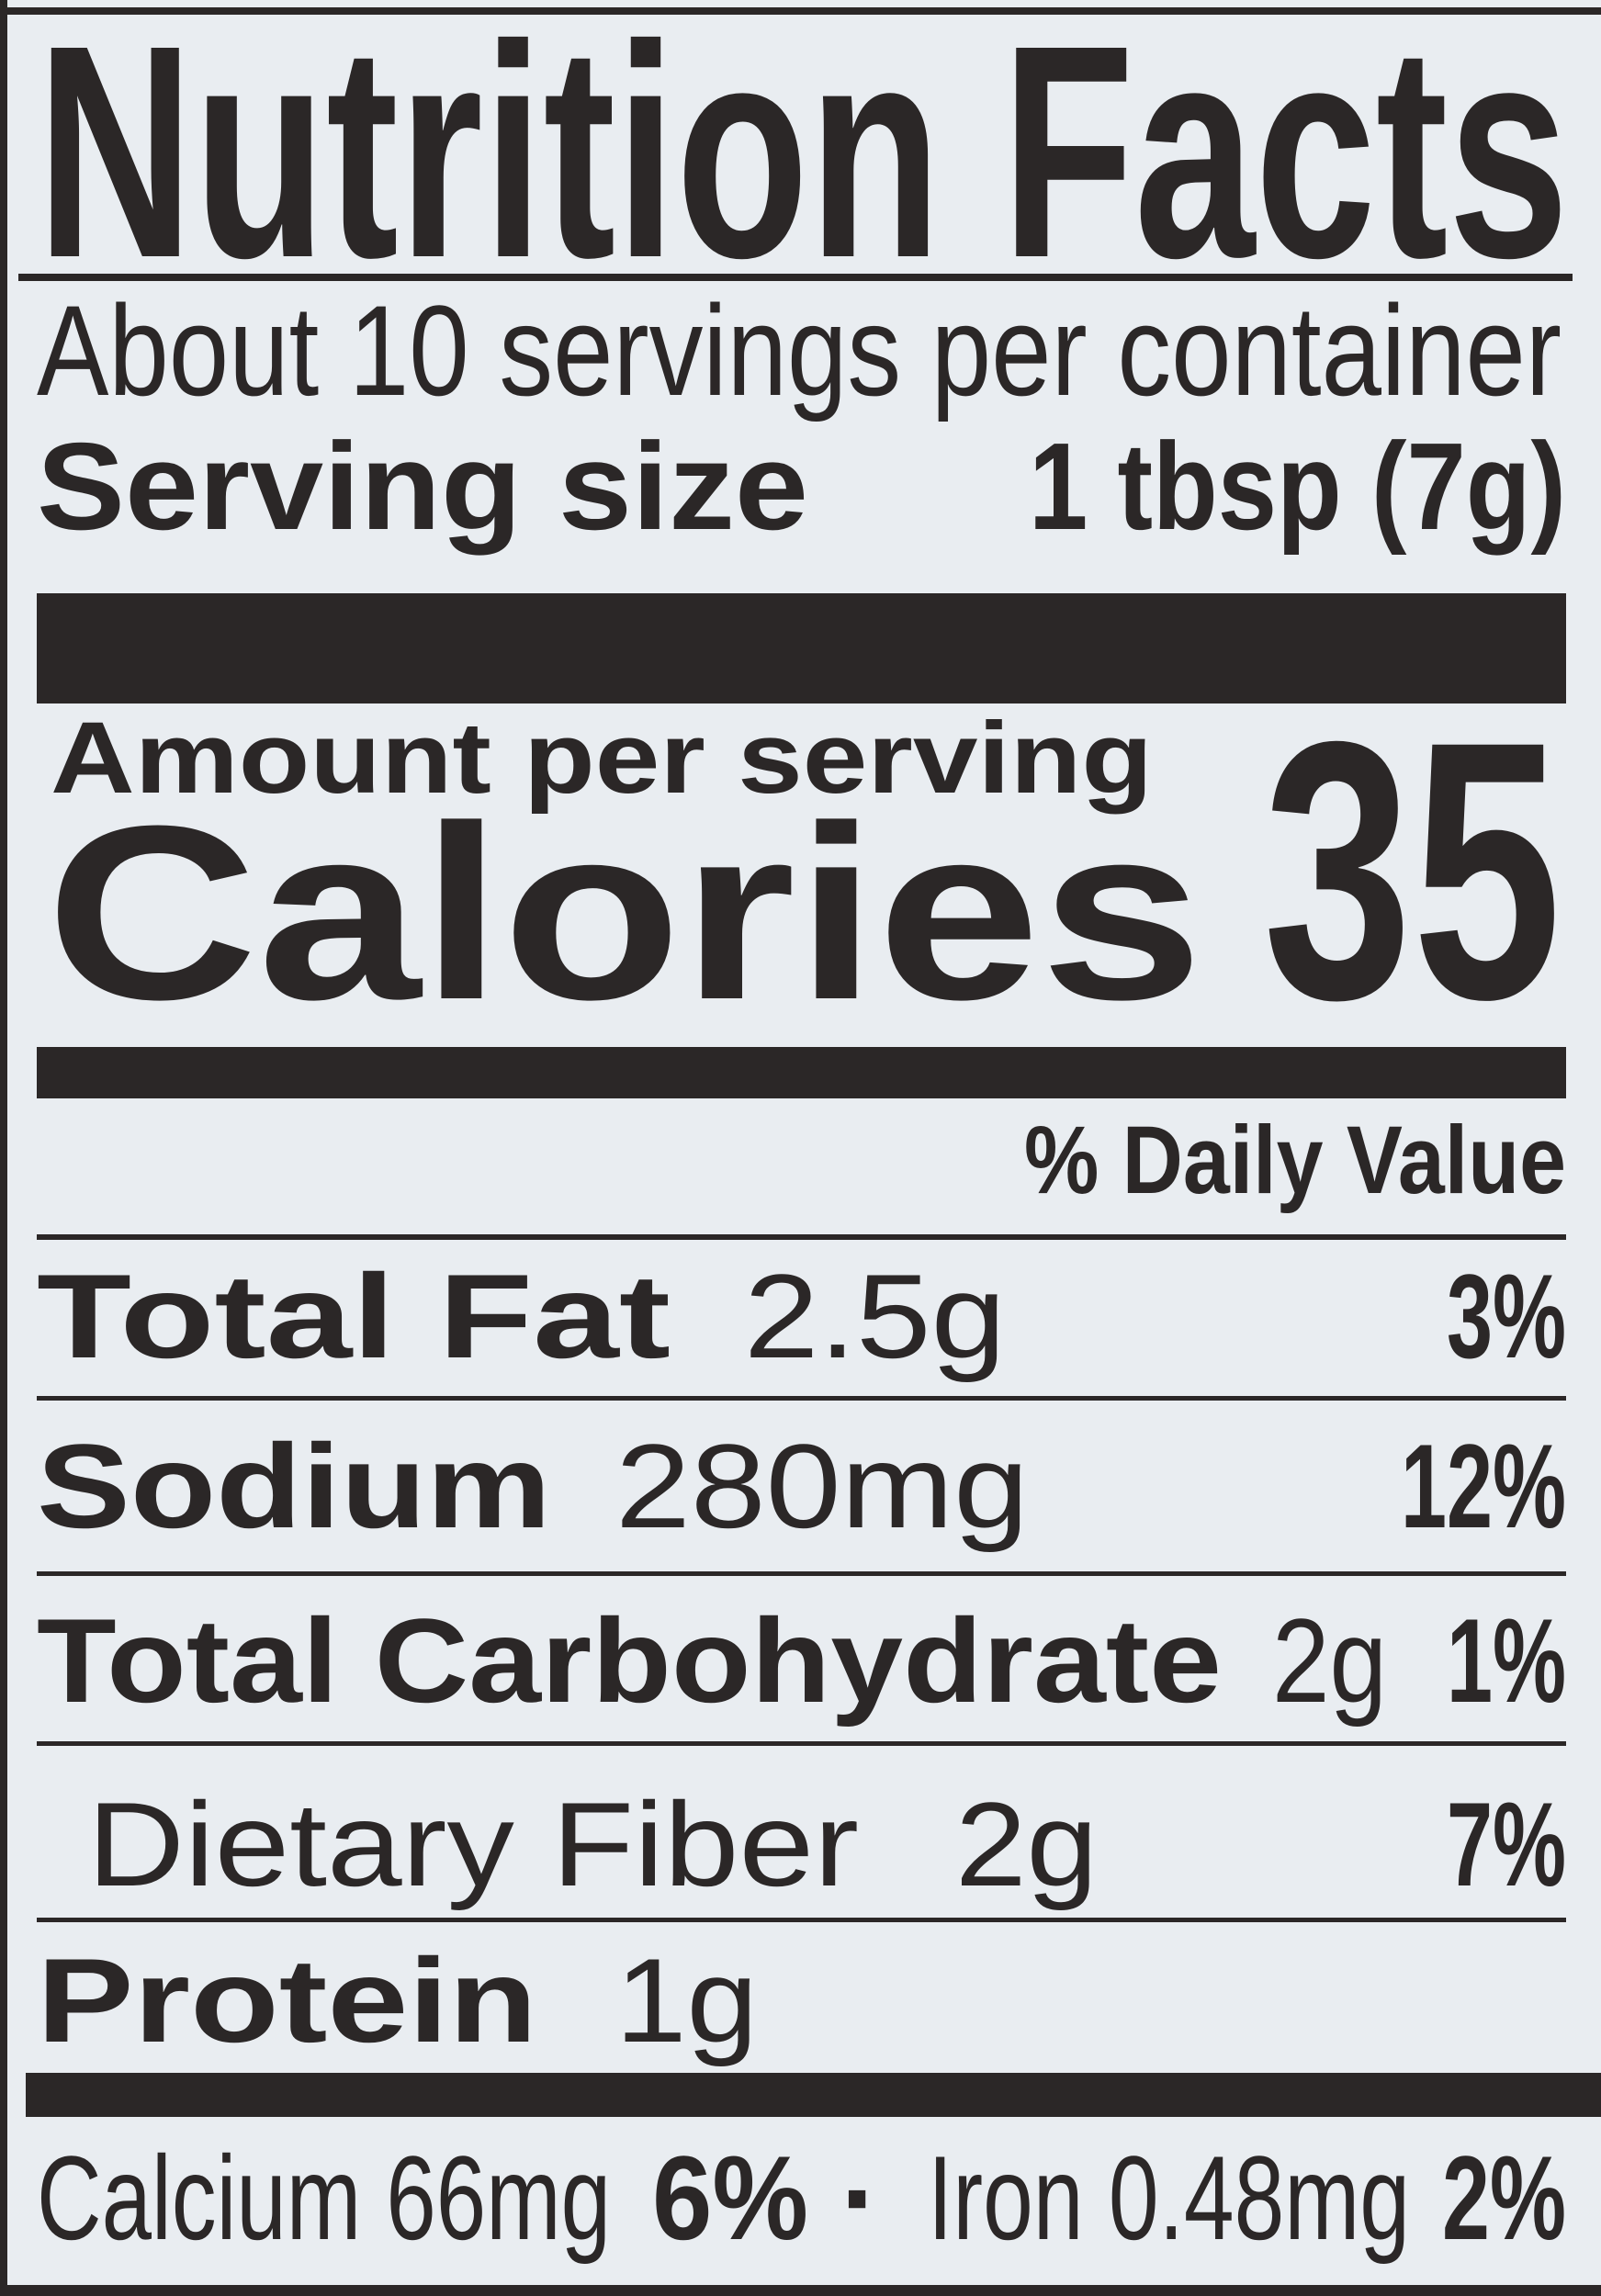 The height and width of the screenshot is (2296, 1601). I want to click on nutrient-name: Sodium, so click(294, 1486).